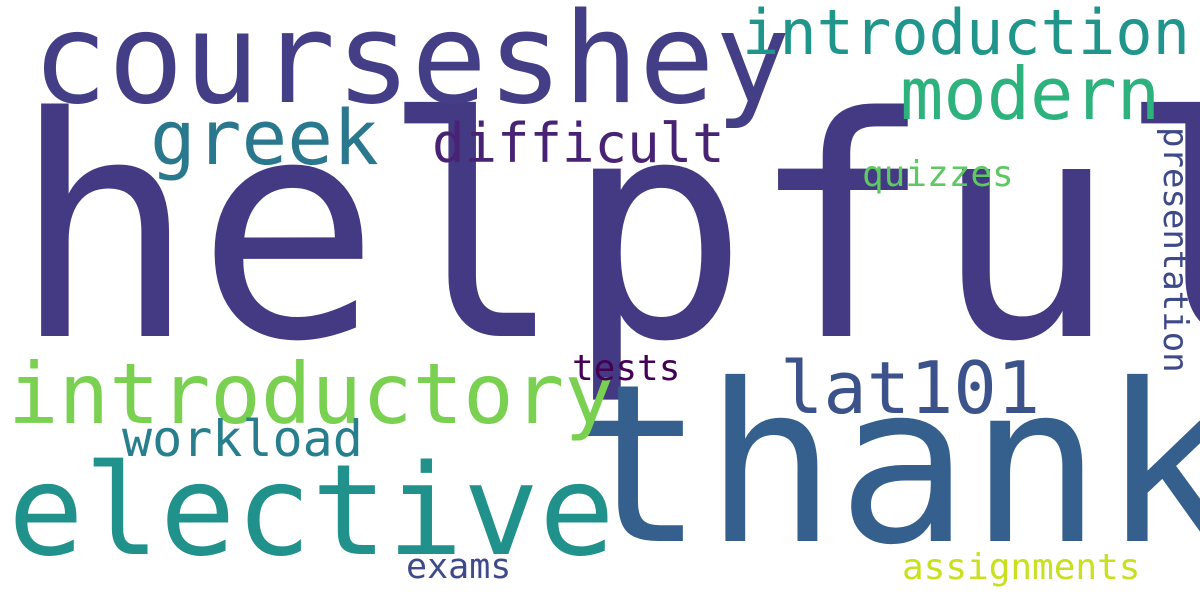 This screenshot has width=1200, height=600. Describe the element at coordinates (626, 368) in the screenshot. I see `word-tests: tests` at that location.